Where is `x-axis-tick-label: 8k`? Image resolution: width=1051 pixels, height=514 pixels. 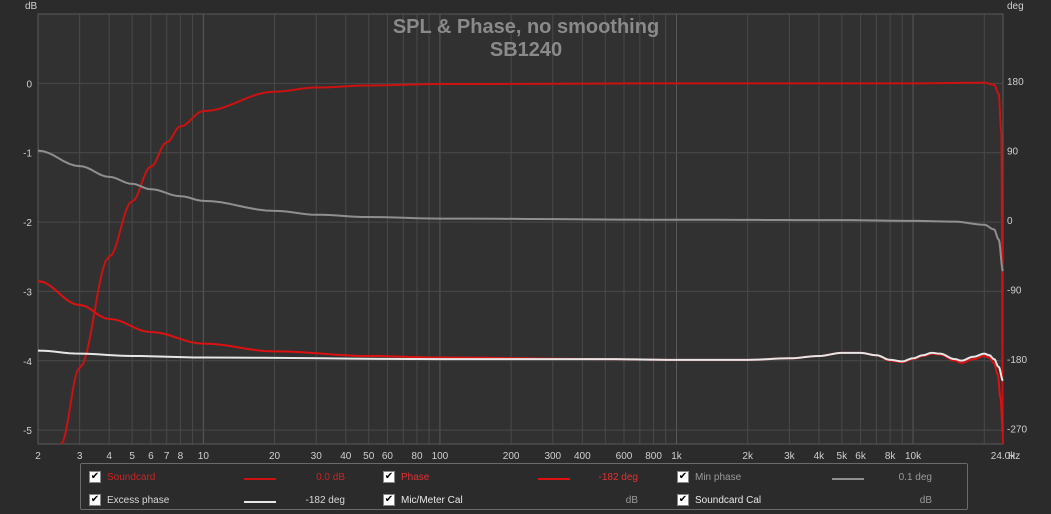
x-axis-tick-label: 8k is located at coordinates (891, 456).